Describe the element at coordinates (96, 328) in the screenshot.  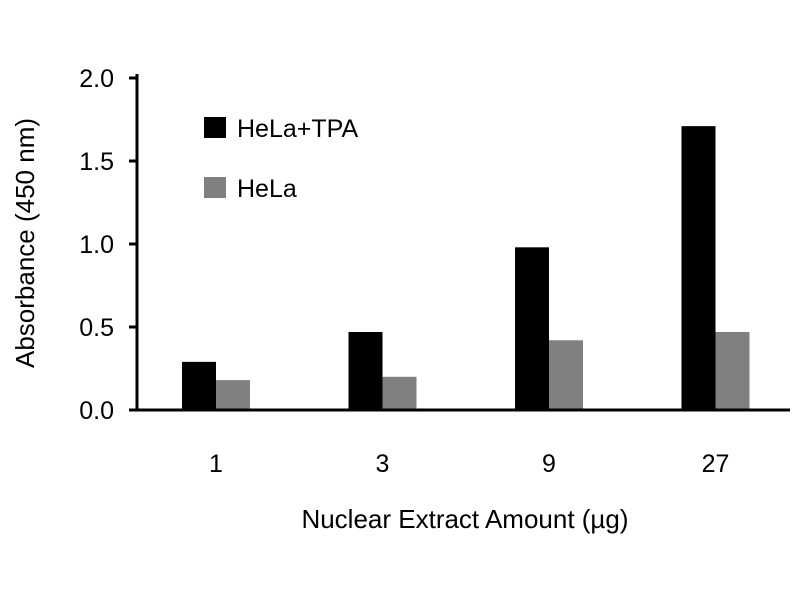
I see `y-tick-label: 0.5` at that location.